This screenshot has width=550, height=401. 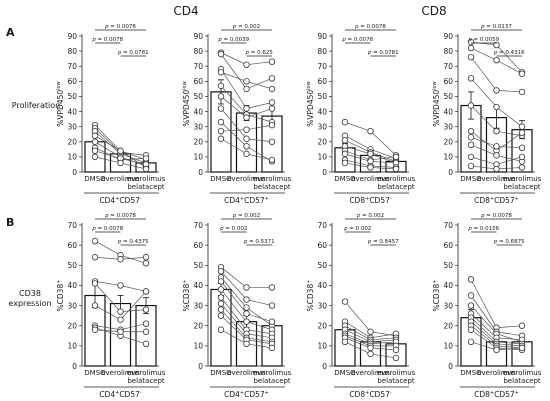 What do you see at coordinates (60, 103) in the screenshot?
I see `y-axis-label: %VPD450low` at bounding box center [60, 103].